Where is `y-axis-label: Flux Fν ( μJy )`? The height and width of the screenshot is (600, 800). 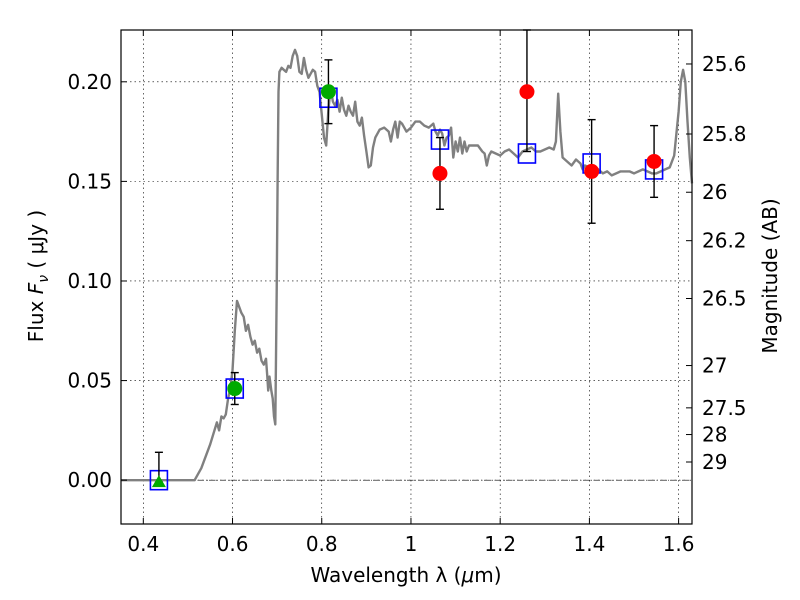
y-axis-label: Flux Fν ( μJy ) is located at coordinates (38, 276).